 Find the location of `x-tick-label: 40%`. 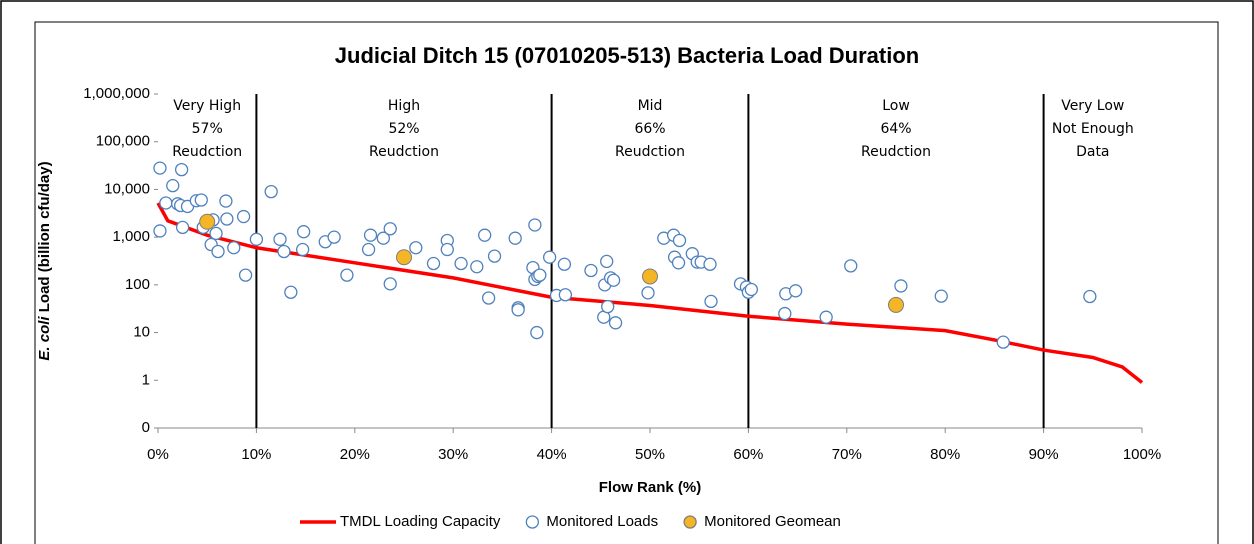

x-tick-label: 40% is located at coordinates (552, 454).